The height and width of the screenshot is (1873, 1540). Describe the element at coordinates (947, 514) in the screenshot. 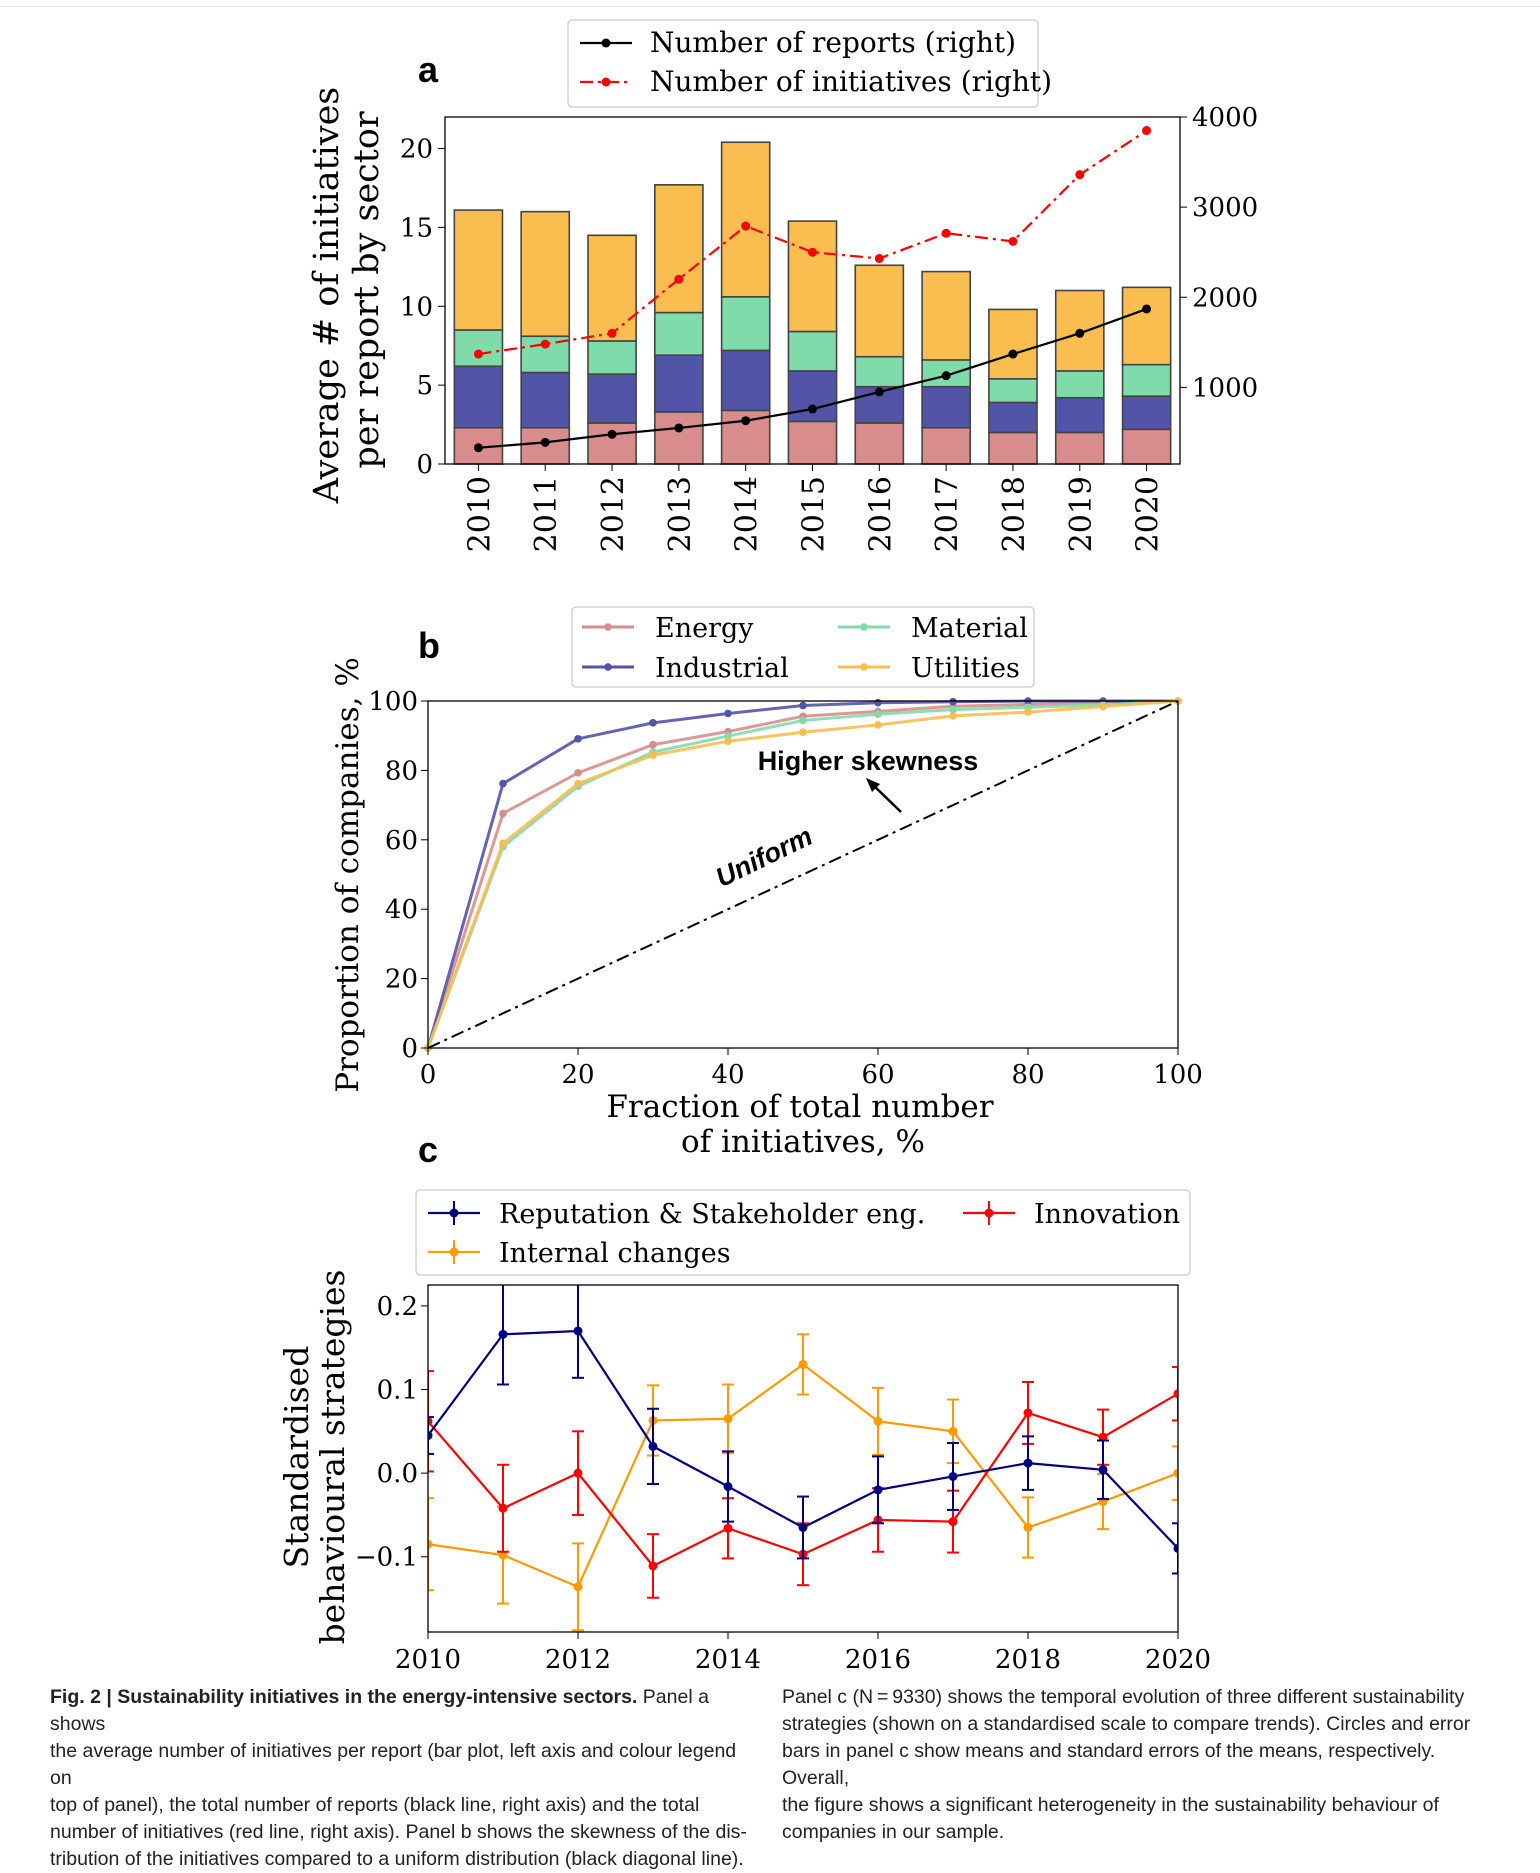

I see `xtick-label-2017: 2017` at that location.